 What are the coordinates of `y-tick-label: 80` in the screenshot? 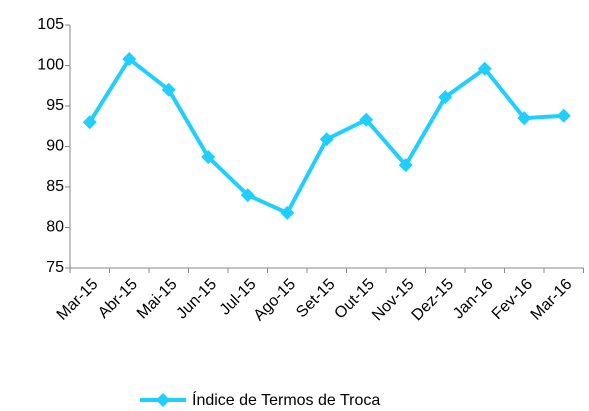 It's located at (55, 227).